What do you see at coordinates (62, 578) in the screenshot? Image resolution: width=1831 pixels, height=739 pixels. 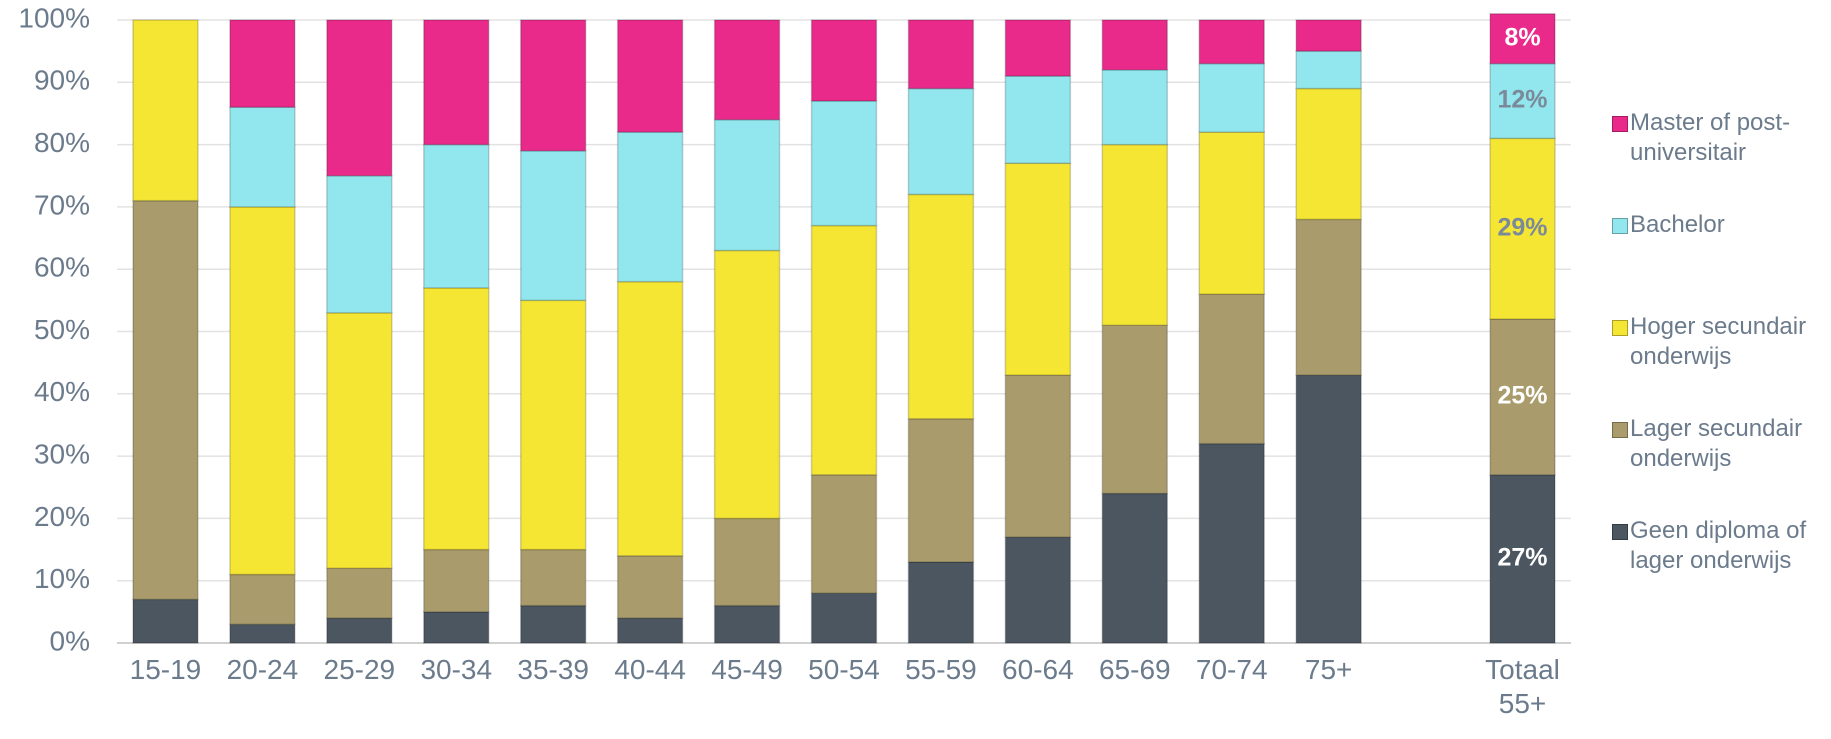 I see `y-tick-label: 10%` at bounding box center [62, 578].